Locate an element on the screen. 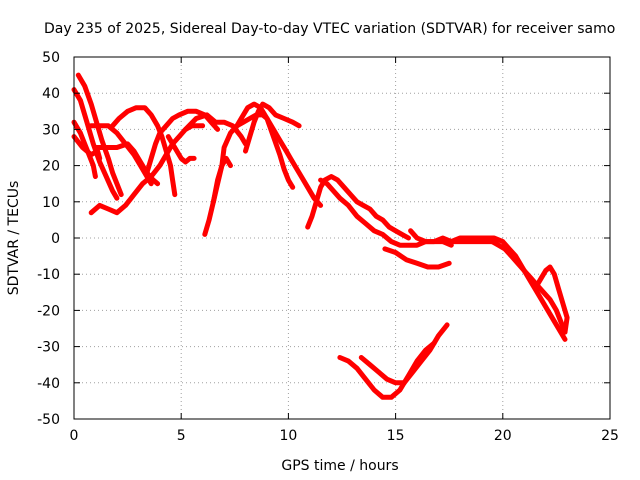  y-tick-label: 10 is located at coordinates (51, 203).